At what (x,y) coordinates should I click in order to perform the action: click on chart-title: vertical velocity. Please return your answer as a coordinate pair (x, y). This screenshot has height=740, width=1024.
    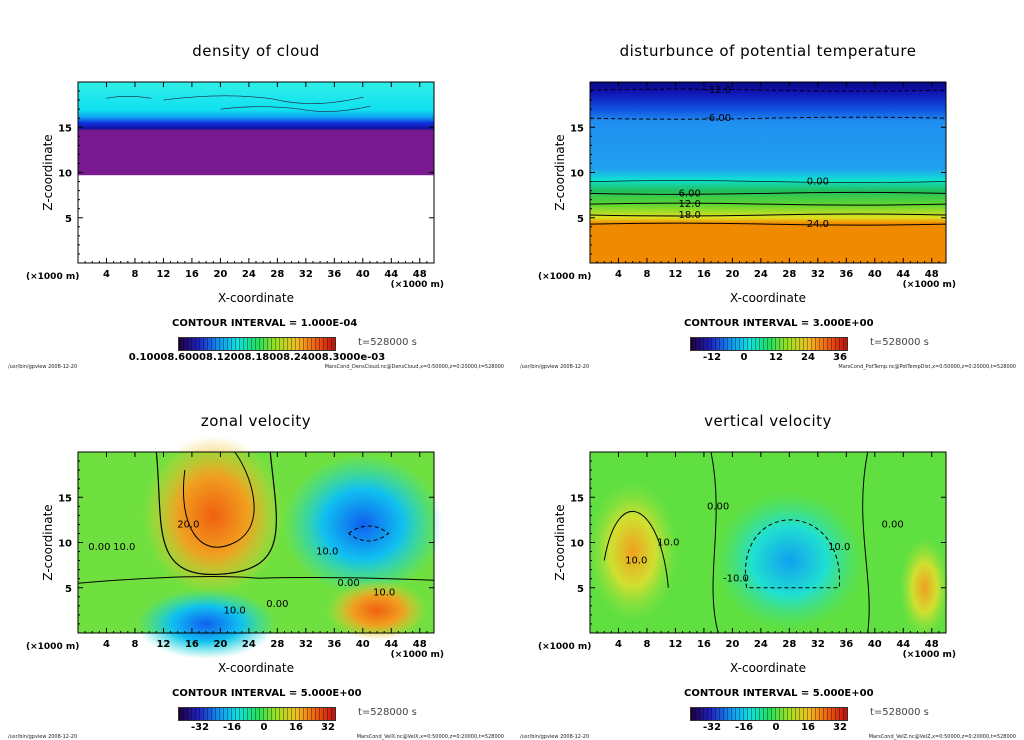
    Looking at the image, I should click on (768, 421).